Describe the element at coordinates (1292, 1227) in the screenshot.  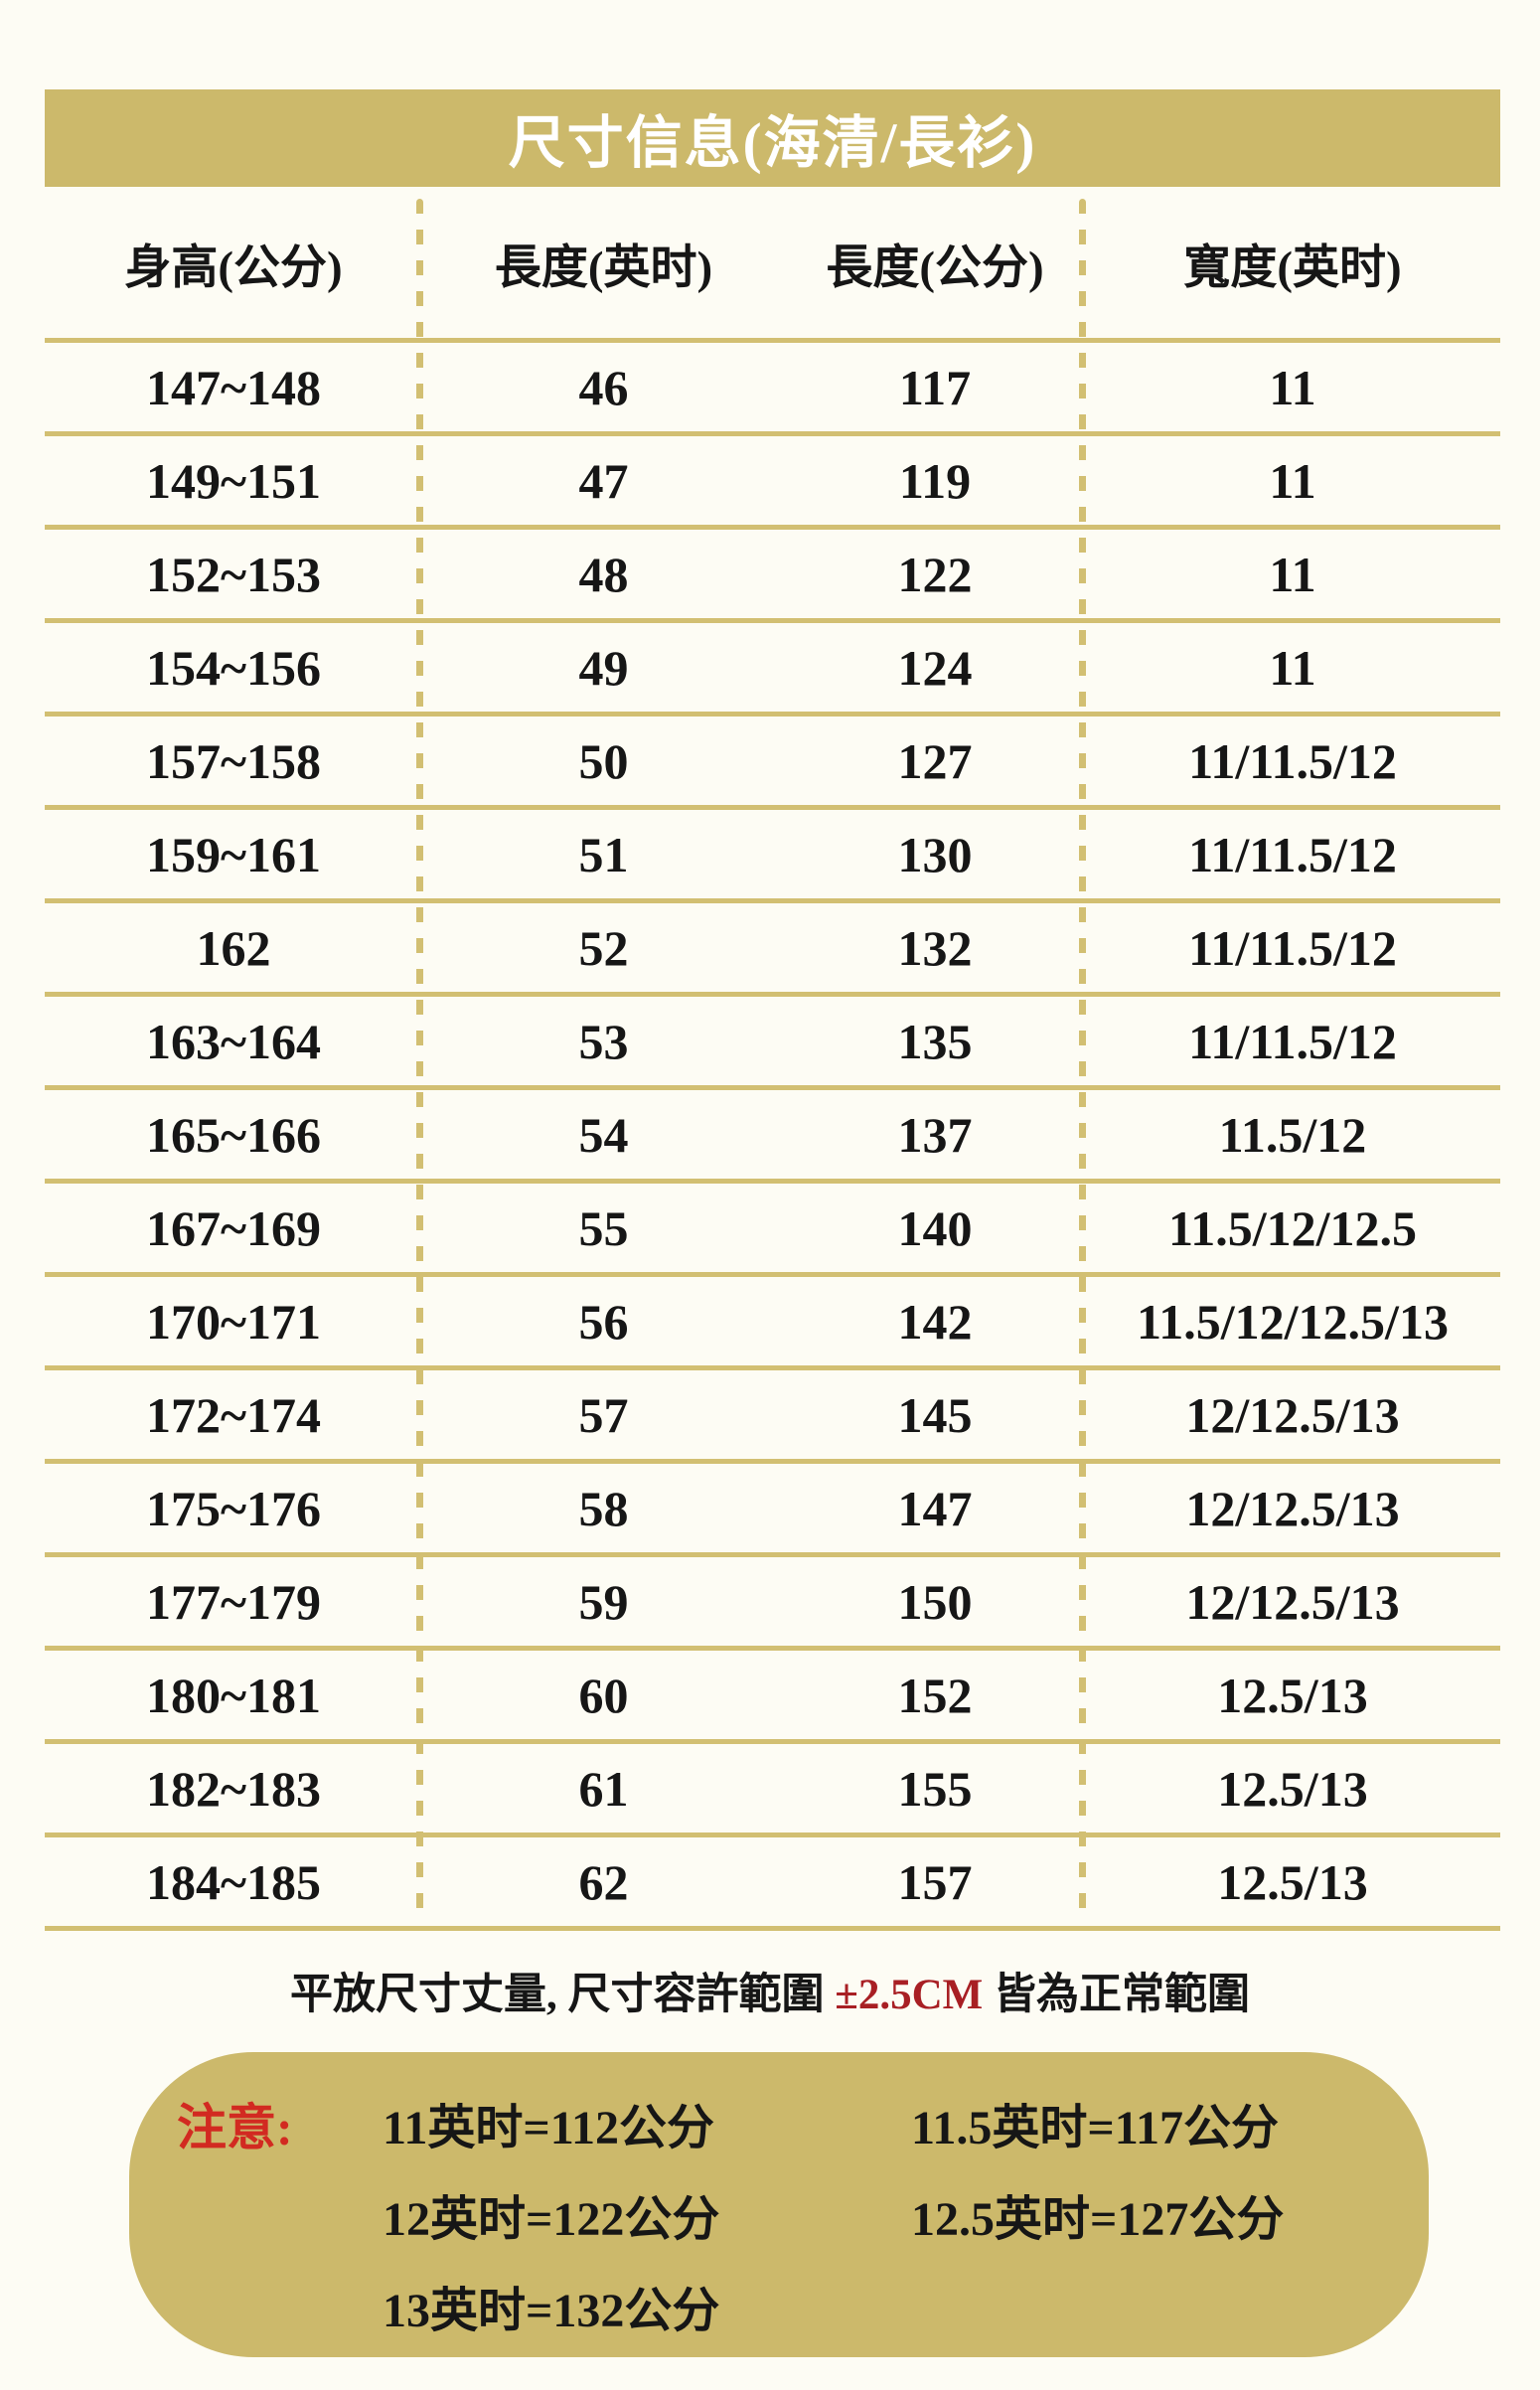
I see `width-inch-cell: 11.5/12/12.5` at that location.